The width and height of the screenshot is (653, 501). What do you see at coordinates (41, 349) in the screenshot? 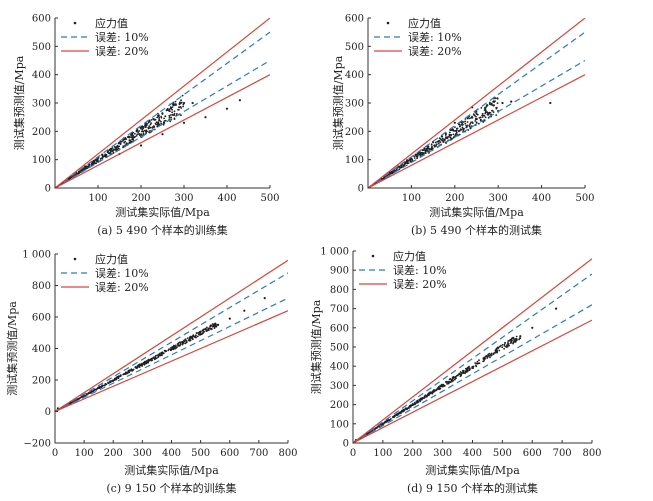
I see `y-tick-label: 400` at bounding box center [41, 349].